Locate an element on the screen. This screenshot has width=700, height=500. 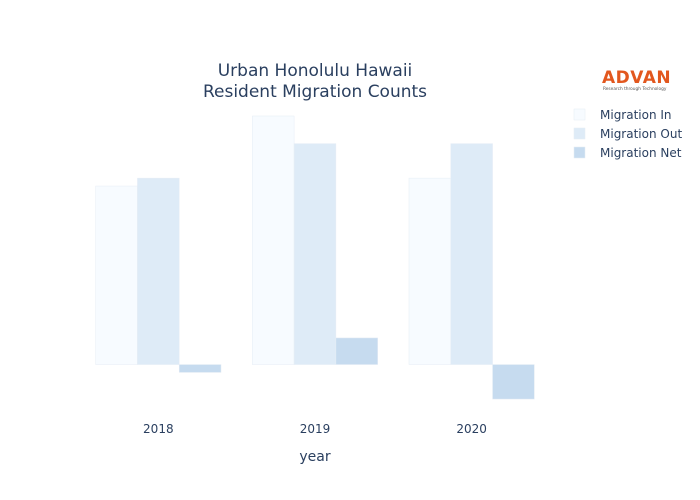
bar-migration-net-2019 is located at coordinates (356, 351).